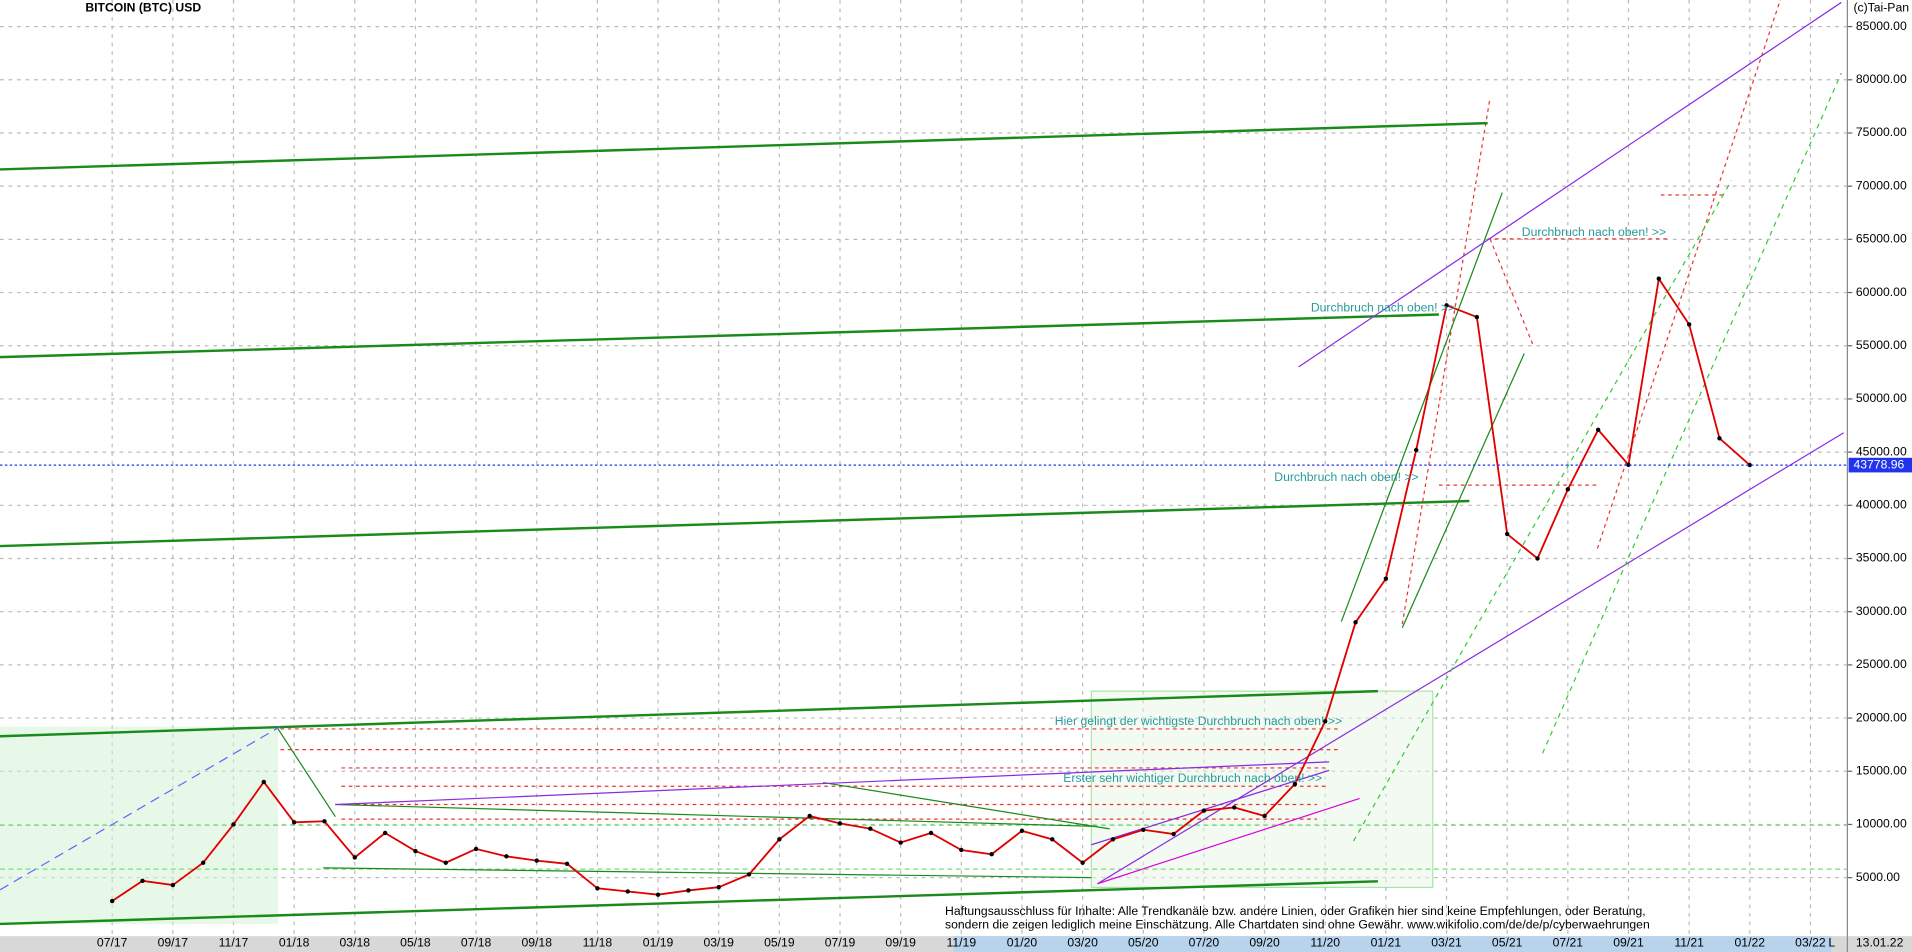  What do you see at coordinates (1386, 943) in the screenshot?
I see `x-tick-label: 01/21` at bounding box center [1386, 943].